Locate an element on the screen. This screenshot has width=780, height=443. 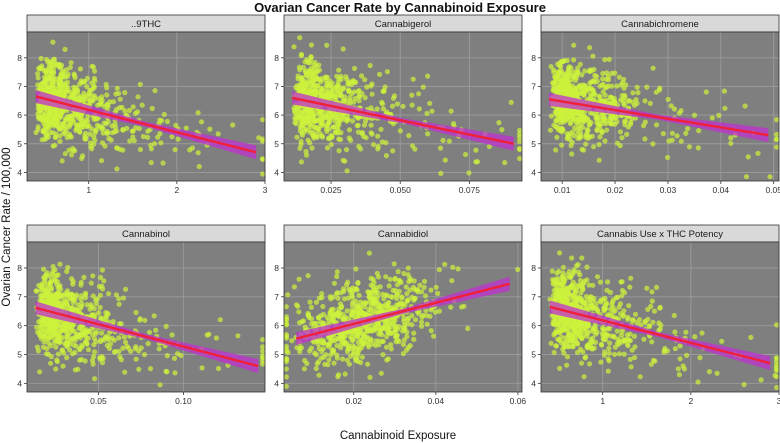
trend-line is located at coordinates (658, 117).